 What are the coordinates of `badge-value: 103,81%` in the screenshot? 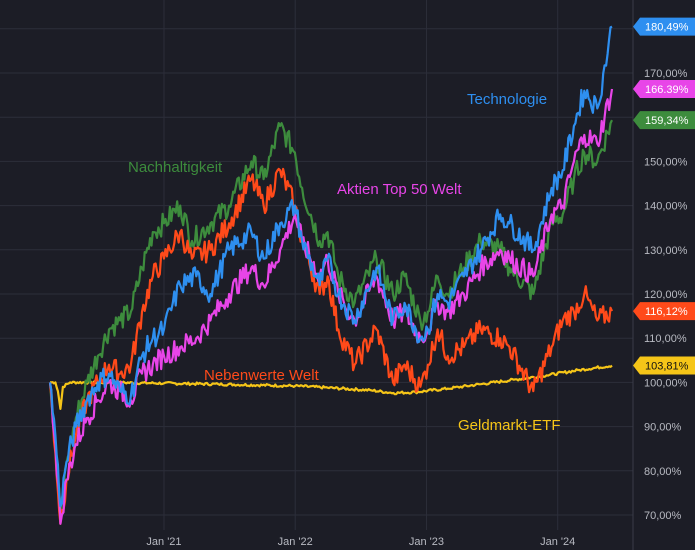 It's located at (667, 367).